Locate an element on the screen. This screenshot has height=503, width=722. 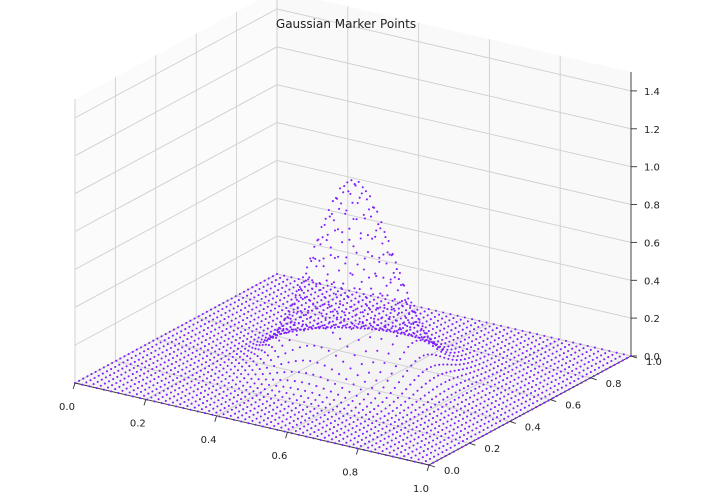
z-tick-label: 1.0 is located at coordinates (652, 168).